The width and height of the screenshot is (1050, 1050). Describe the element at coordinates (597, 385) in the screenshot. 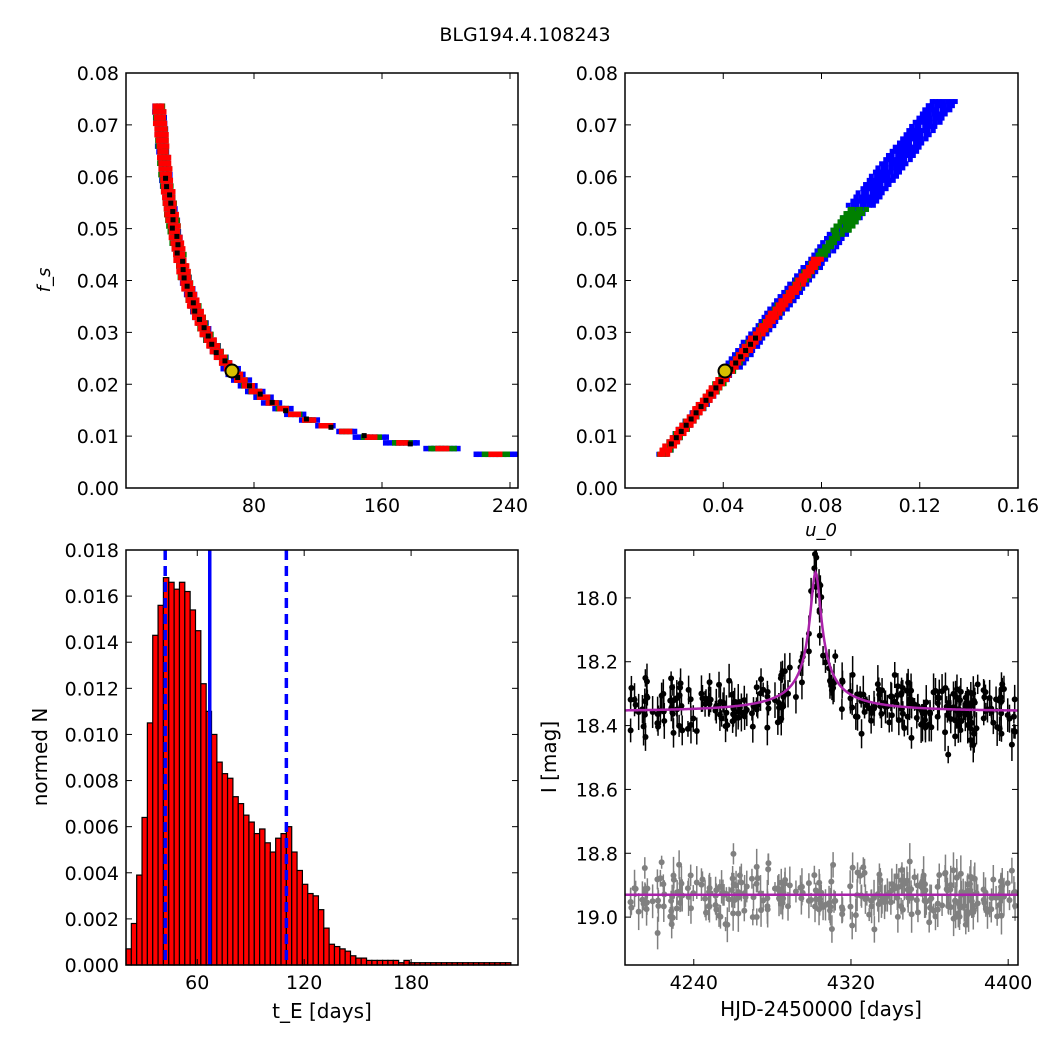

I see `u0-fs-ytick-label: 0.02` at that location.